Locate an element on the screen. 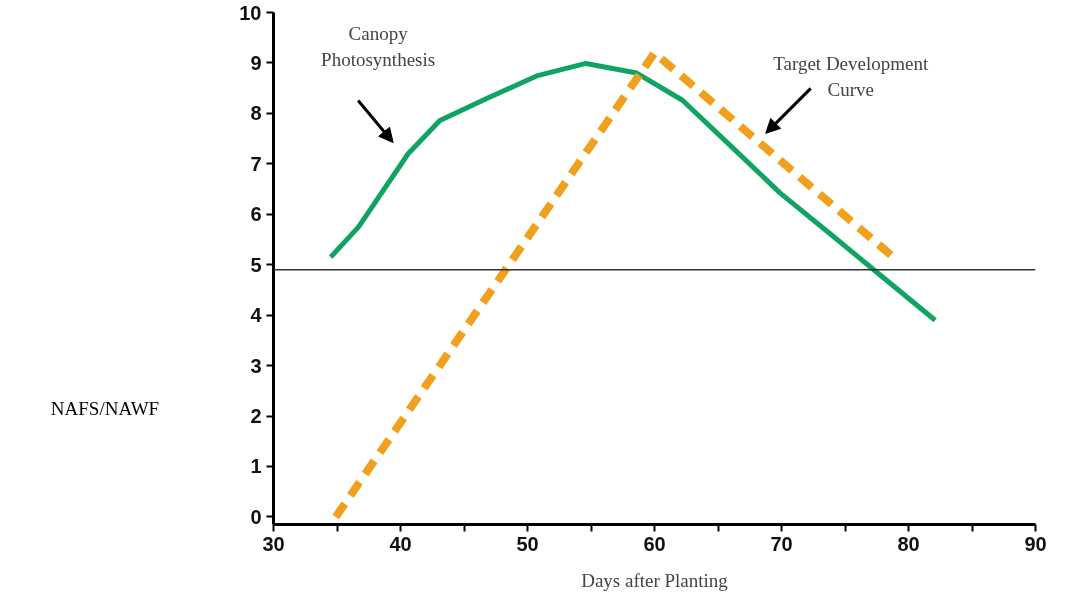 The width and height of the screenshot is (1065, 609). annotation: Target Development Curve is located at coordinates (851, 76).